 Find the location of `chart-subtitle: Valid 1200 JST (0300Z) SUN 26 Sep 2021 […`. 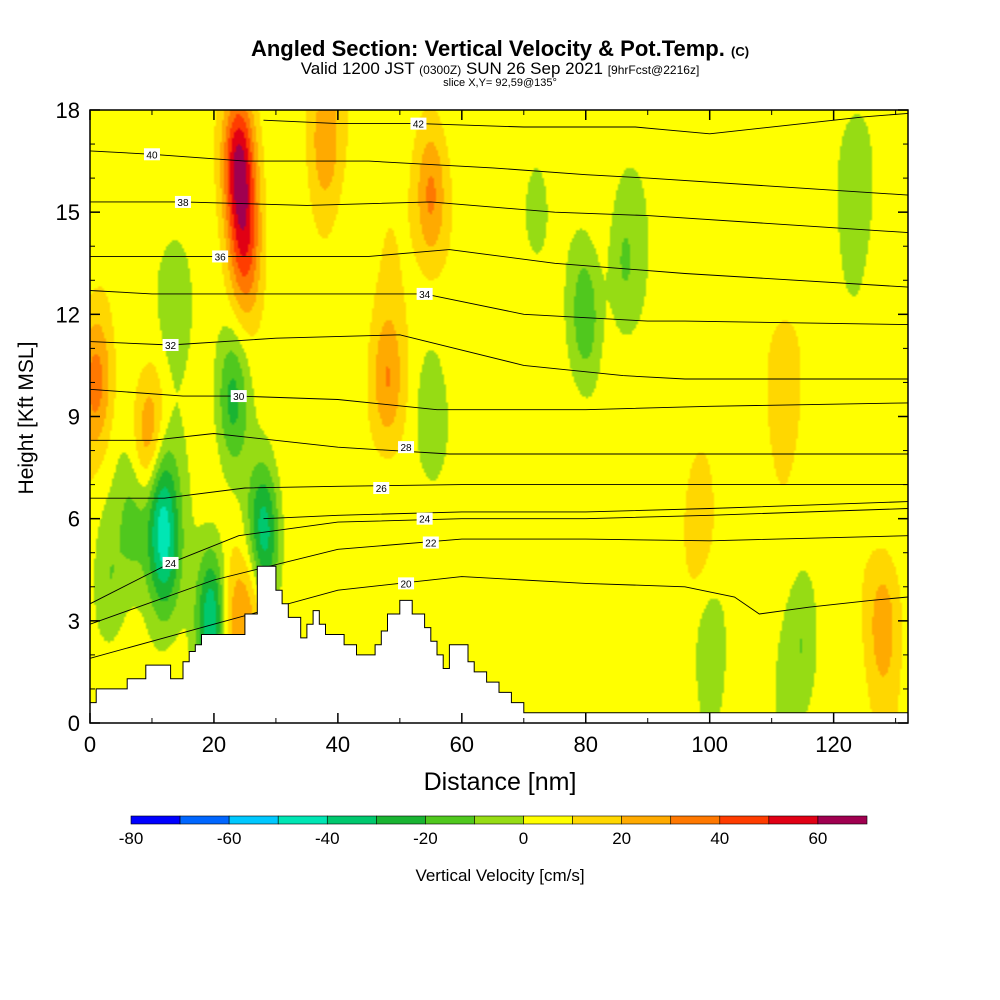

chart-subtitle: Valid 1200 JST (0300Z) SUN 26 Sep 2021 [… is located at coordinates (500, 69).